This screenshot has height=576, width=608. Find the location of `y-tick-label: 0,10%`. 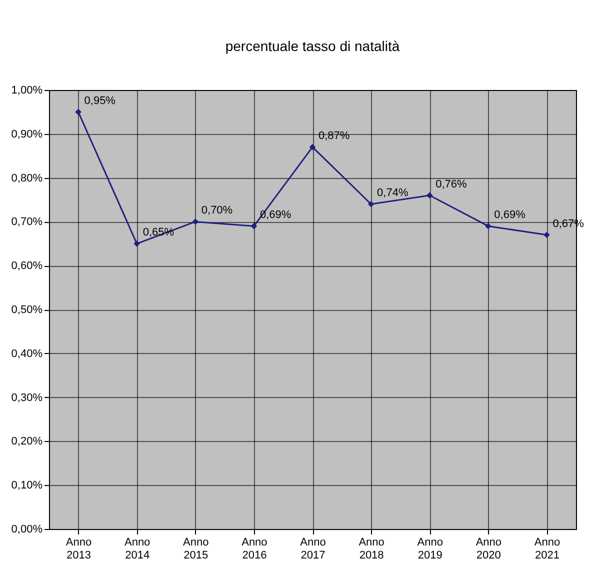

y-tick-label: 0,10% is located at coordinates (27, 486).